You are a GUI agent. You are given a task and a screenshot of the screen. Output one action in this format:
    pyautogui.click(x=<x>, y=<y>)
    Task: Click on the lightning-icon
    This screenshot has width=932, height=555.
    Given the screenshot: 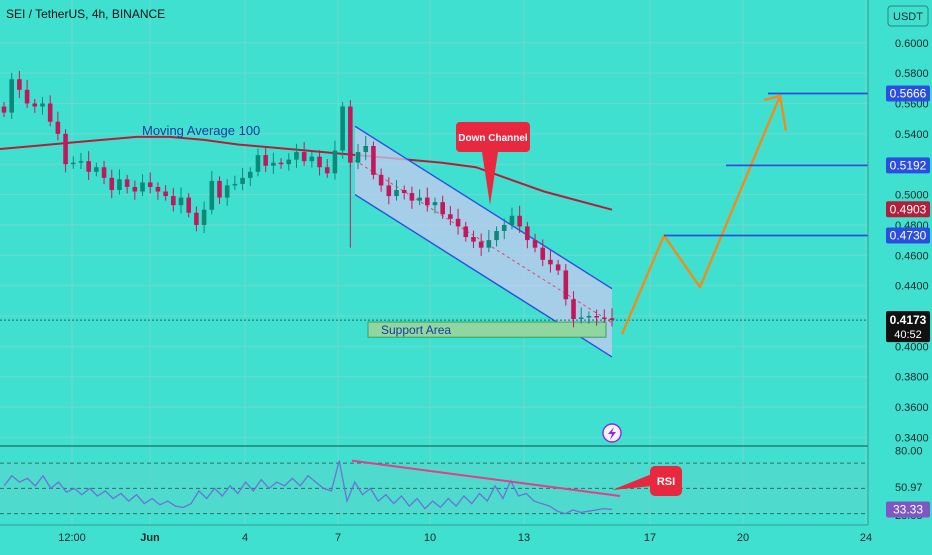 What is the action you would take?
    pyautogui.click(x=612, y=433)
    